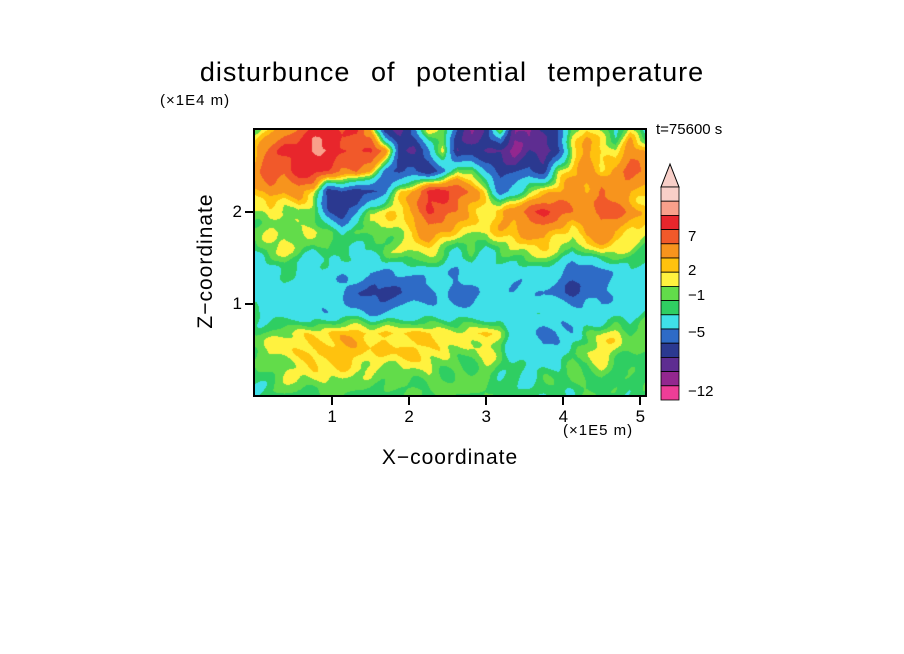 The height and width of the screenshot is (654, 904). Describe the element at coordinates (205, 261) in the screenshot. I see `y-axis-label: Z−coordinate` at that location.